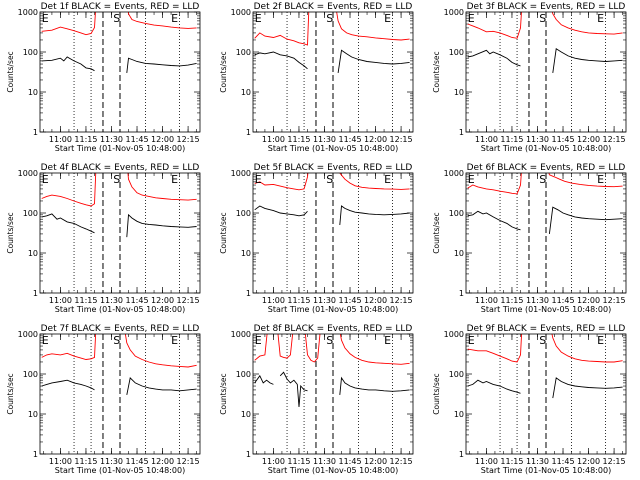 The image size is (640, 480). I want to click on plot-title: Det 5f BLACK = Events, RED = LLD, so click(333, 168).